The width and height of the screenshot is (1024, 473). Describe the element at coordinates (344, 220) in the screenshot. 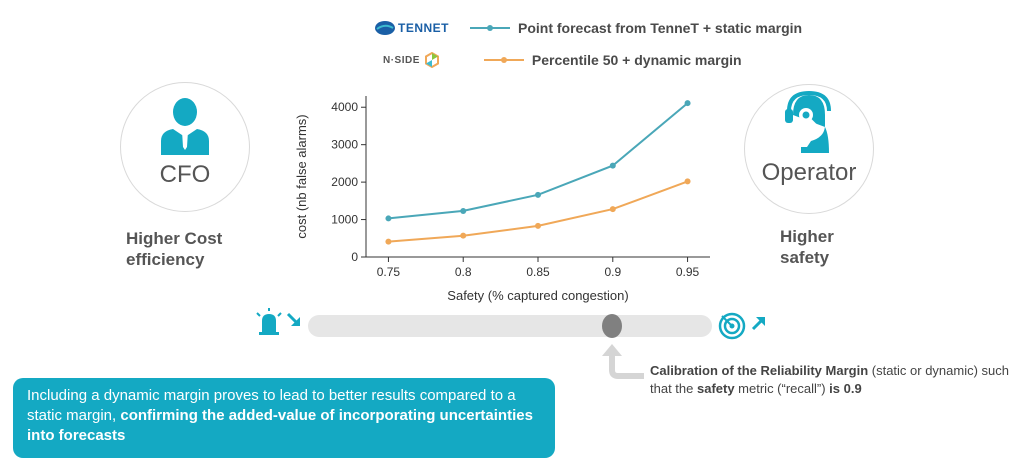

I see `y-tick-label: 1000` at that location.